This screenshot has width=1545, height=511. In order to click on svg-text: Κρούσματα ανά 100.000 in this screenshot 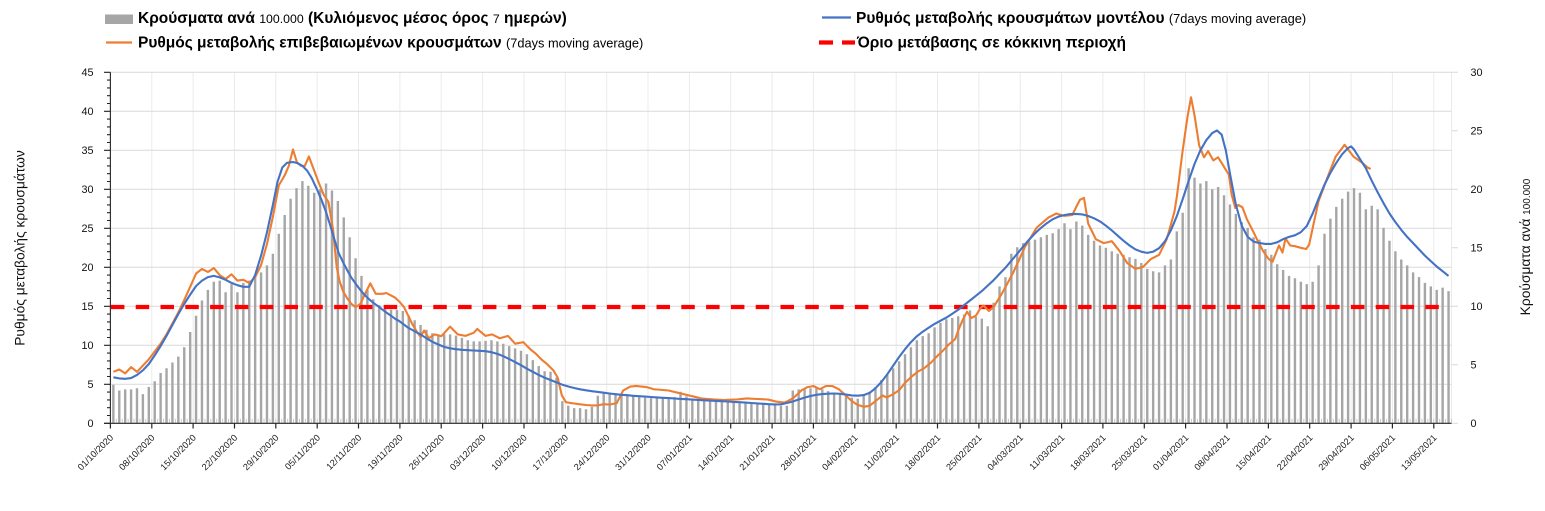, I will do `click(1525, 246)`.